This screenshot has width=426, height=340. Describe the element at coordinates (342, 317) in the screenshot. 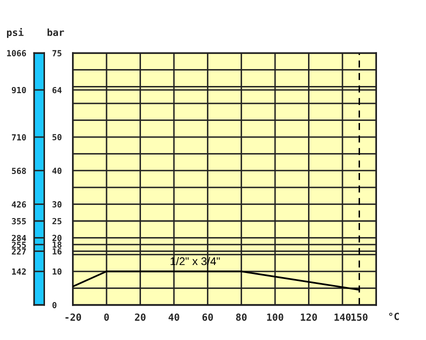

I see `x-tick-label: 140` at that location.